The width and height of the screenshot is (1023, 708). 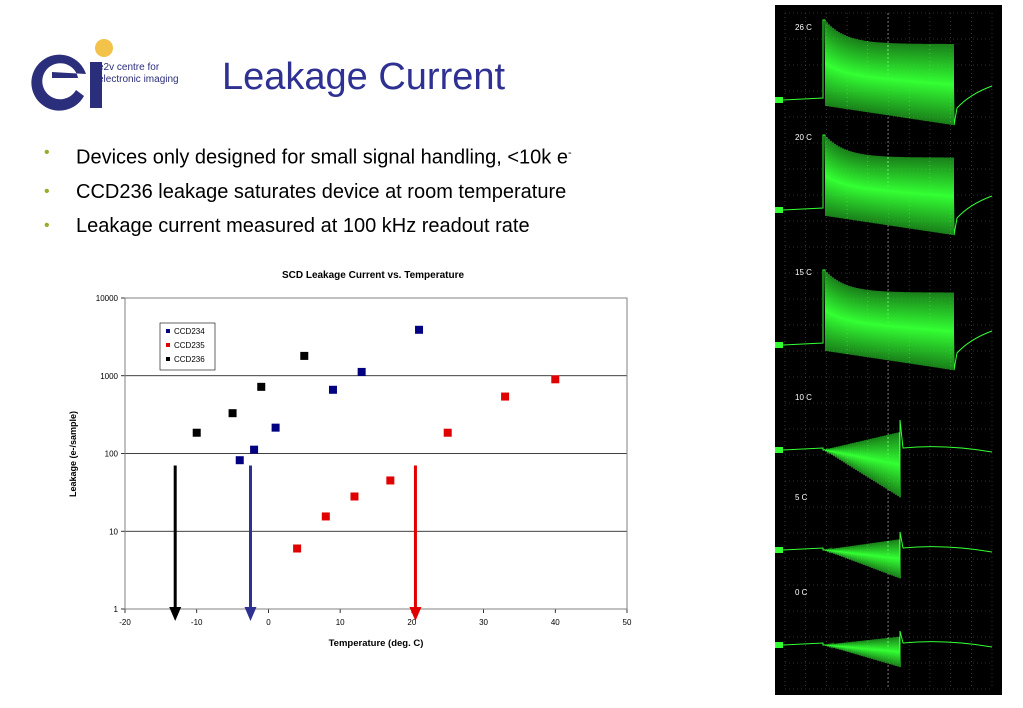 I want to click on legend-marker-ccd234, so click(x=168, y=331).